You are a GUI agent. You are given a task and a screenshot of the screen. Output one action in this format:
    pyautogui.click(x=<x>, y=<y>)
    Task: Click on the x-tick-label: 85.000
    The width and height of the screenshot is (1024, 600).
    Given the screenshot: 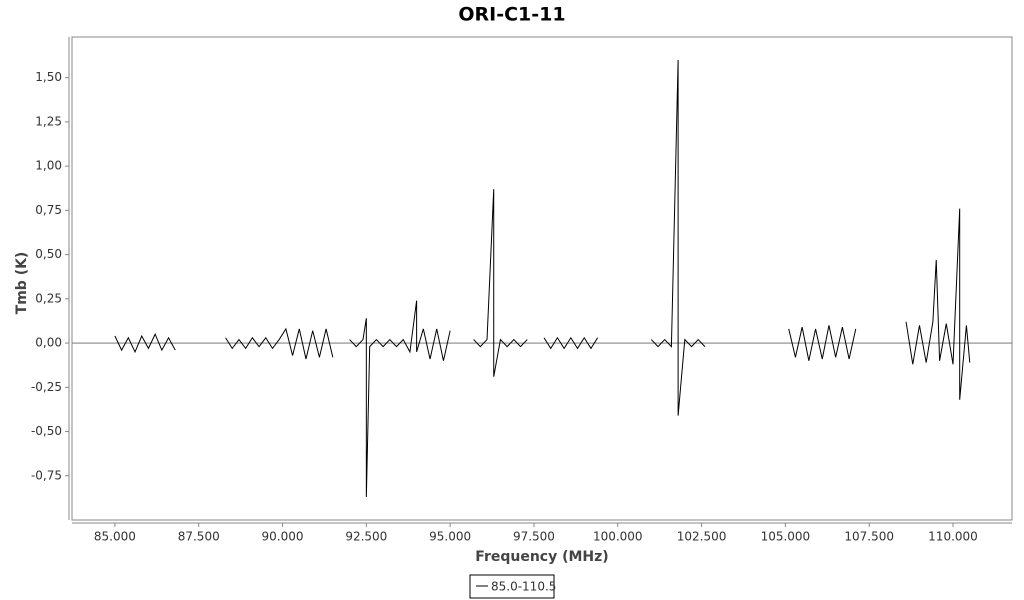 What is the action you would take?
    pyautogui.click(x=115, y=537)
    